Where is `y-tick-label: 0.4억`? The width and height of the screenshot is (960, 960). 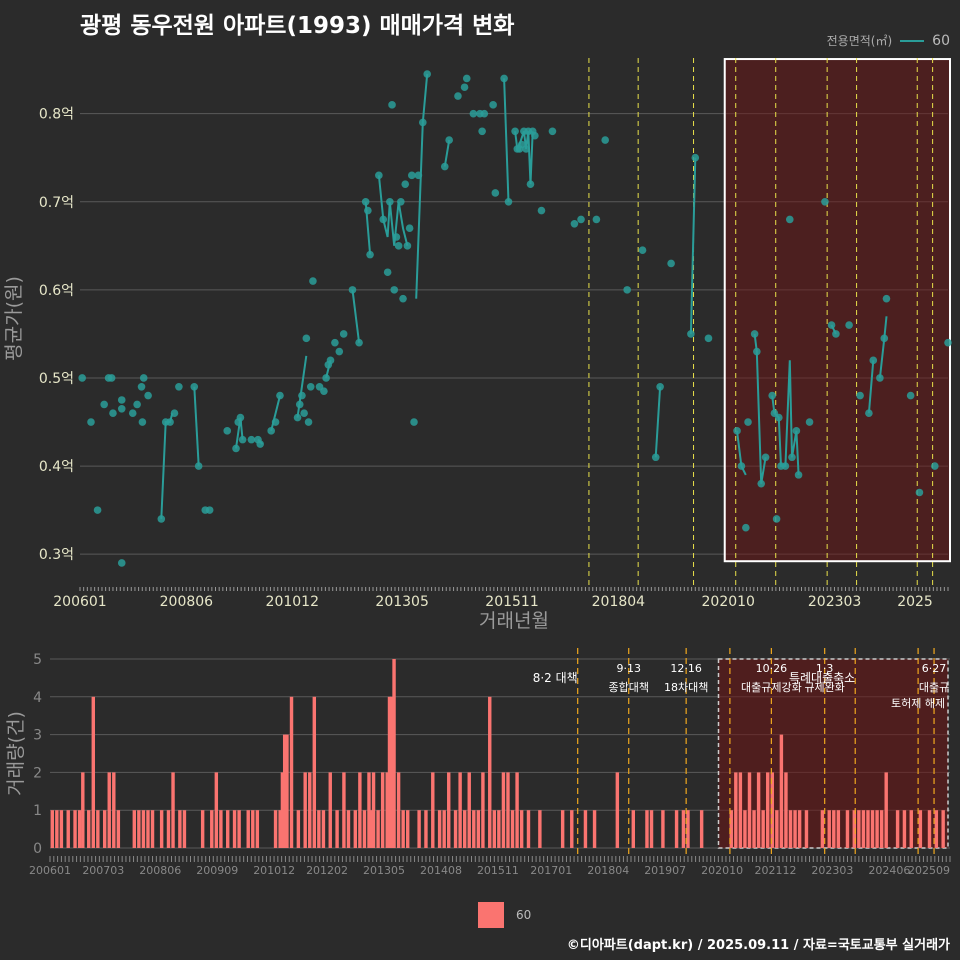 y-tick-label: 0.4억 is located at coordinates (56, 467).